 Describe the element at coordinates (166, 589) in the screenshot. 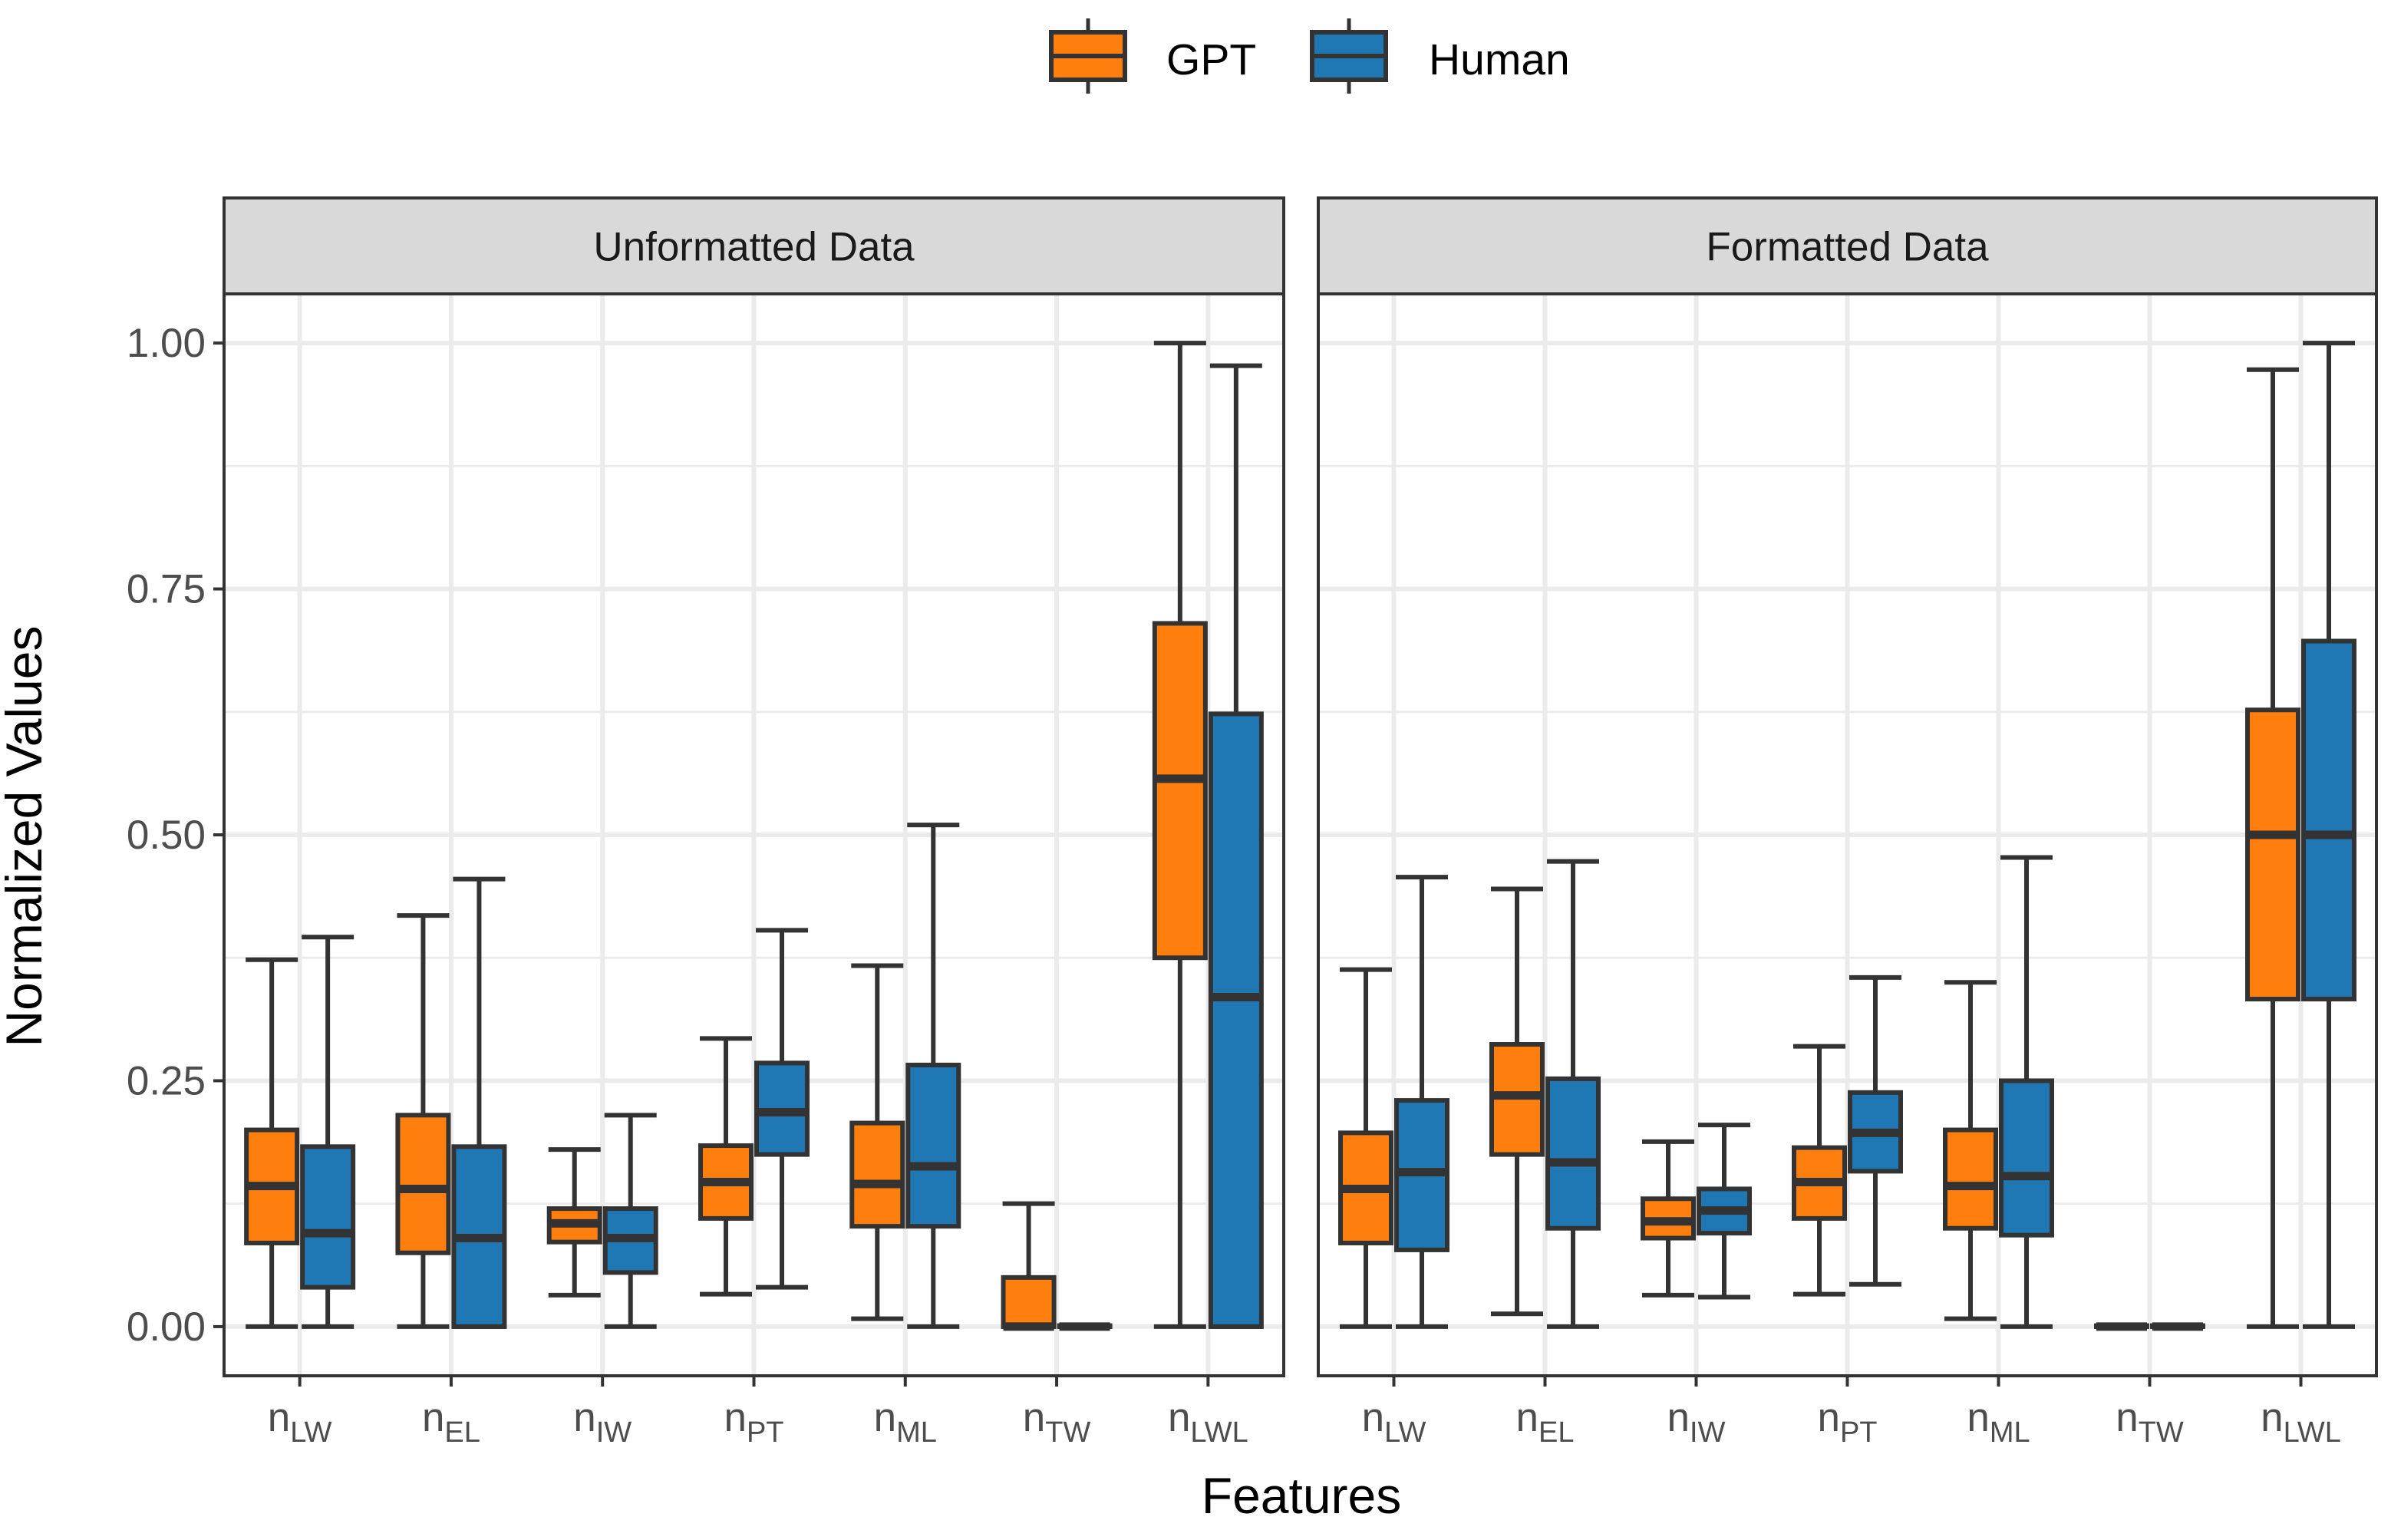

I see `y-tick-label: 0.75` at that location.